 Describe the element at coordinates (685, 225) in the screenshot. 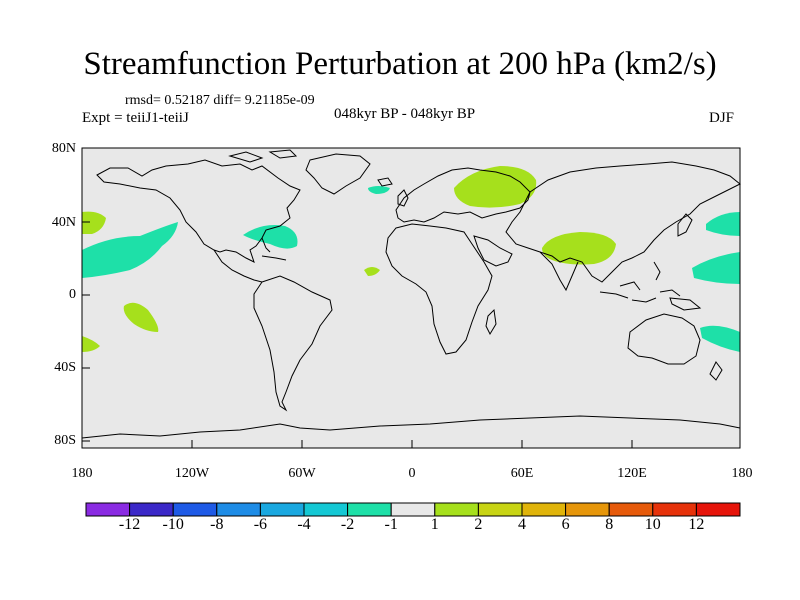

I see `coast-japan` at that location.